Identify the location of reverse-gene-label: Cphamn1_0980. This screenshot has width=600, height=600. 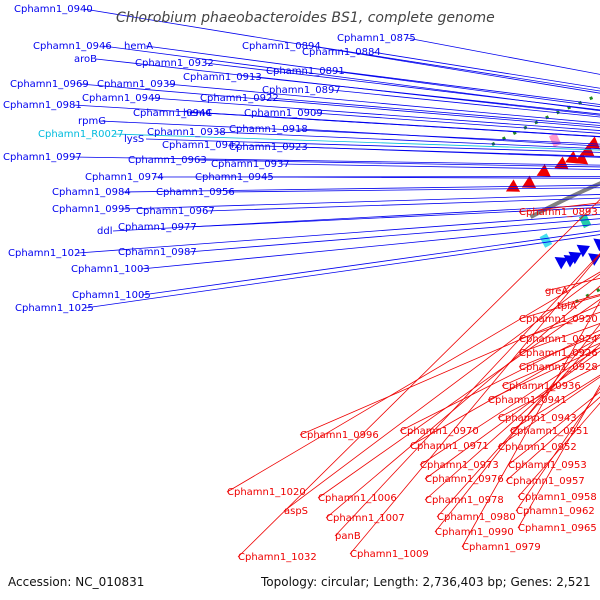
(476, 517).